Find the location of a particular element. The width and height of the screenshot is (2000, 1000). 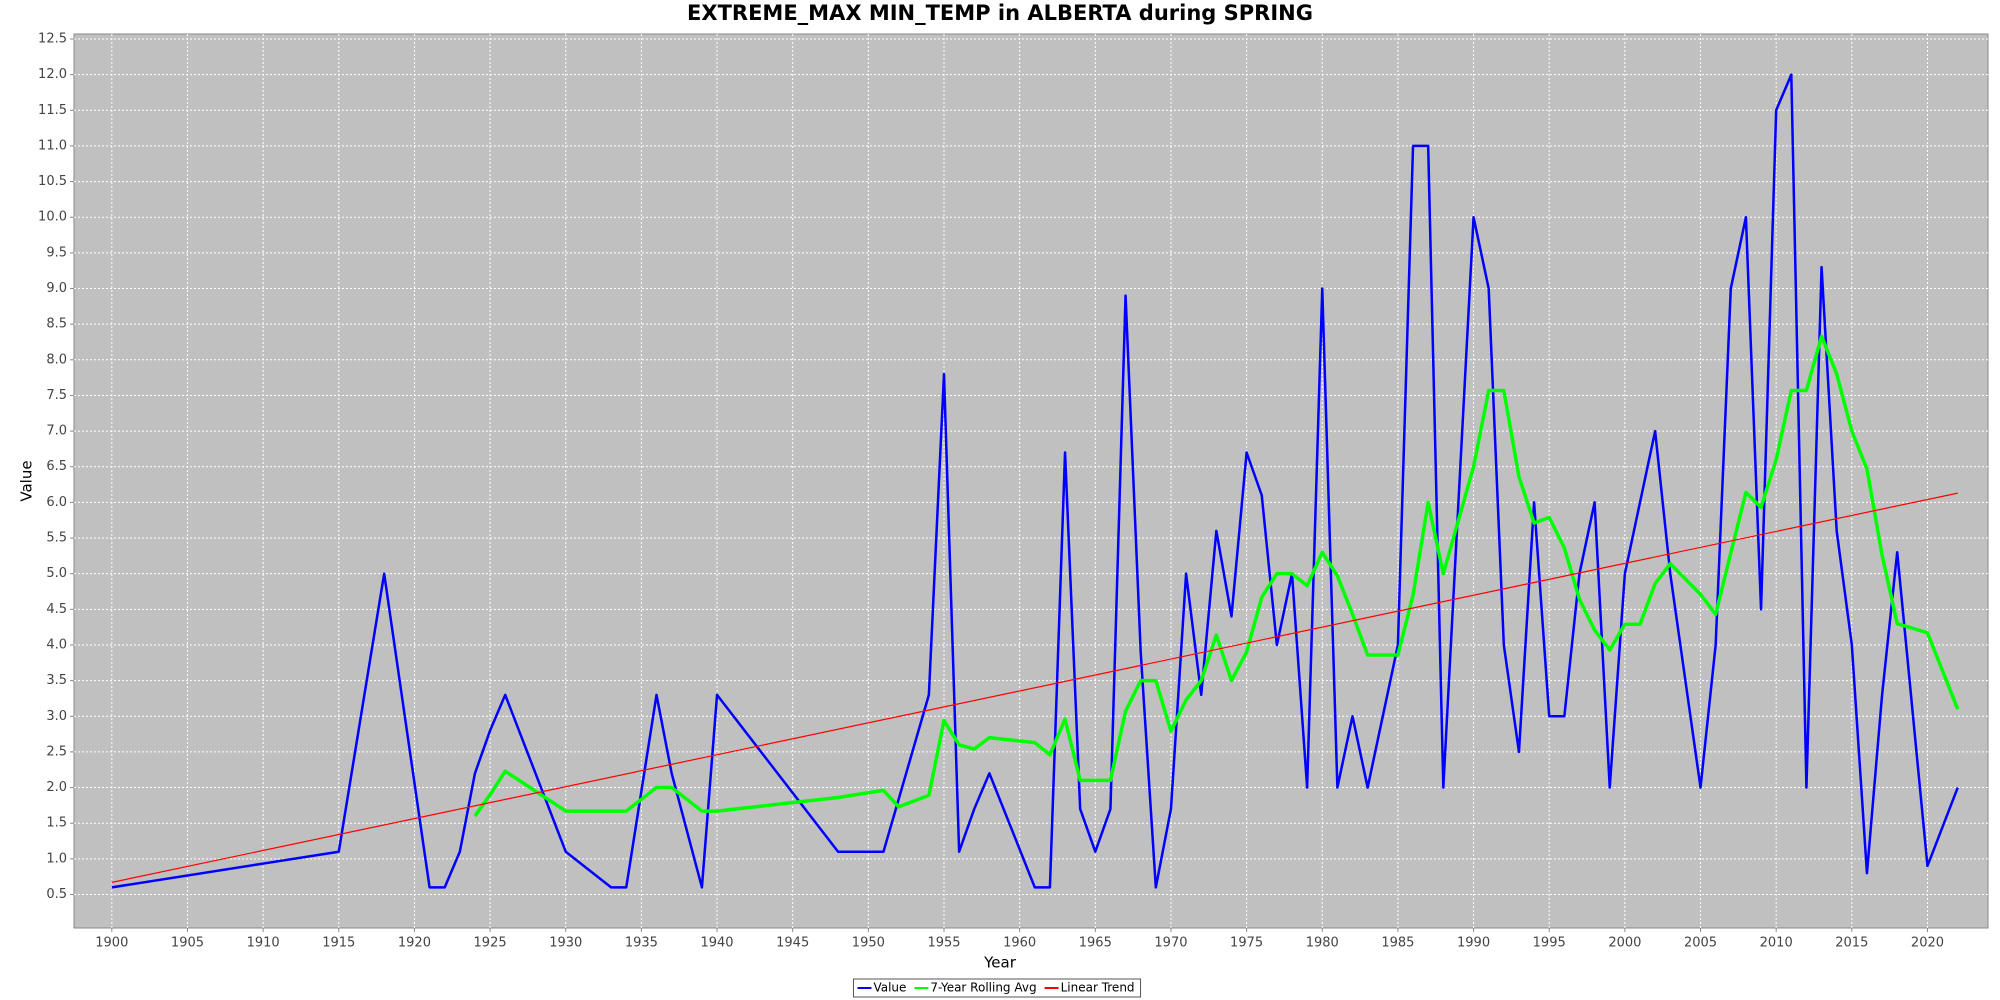

x-tick-label: 1980 is located at coordinates (1322, 943).